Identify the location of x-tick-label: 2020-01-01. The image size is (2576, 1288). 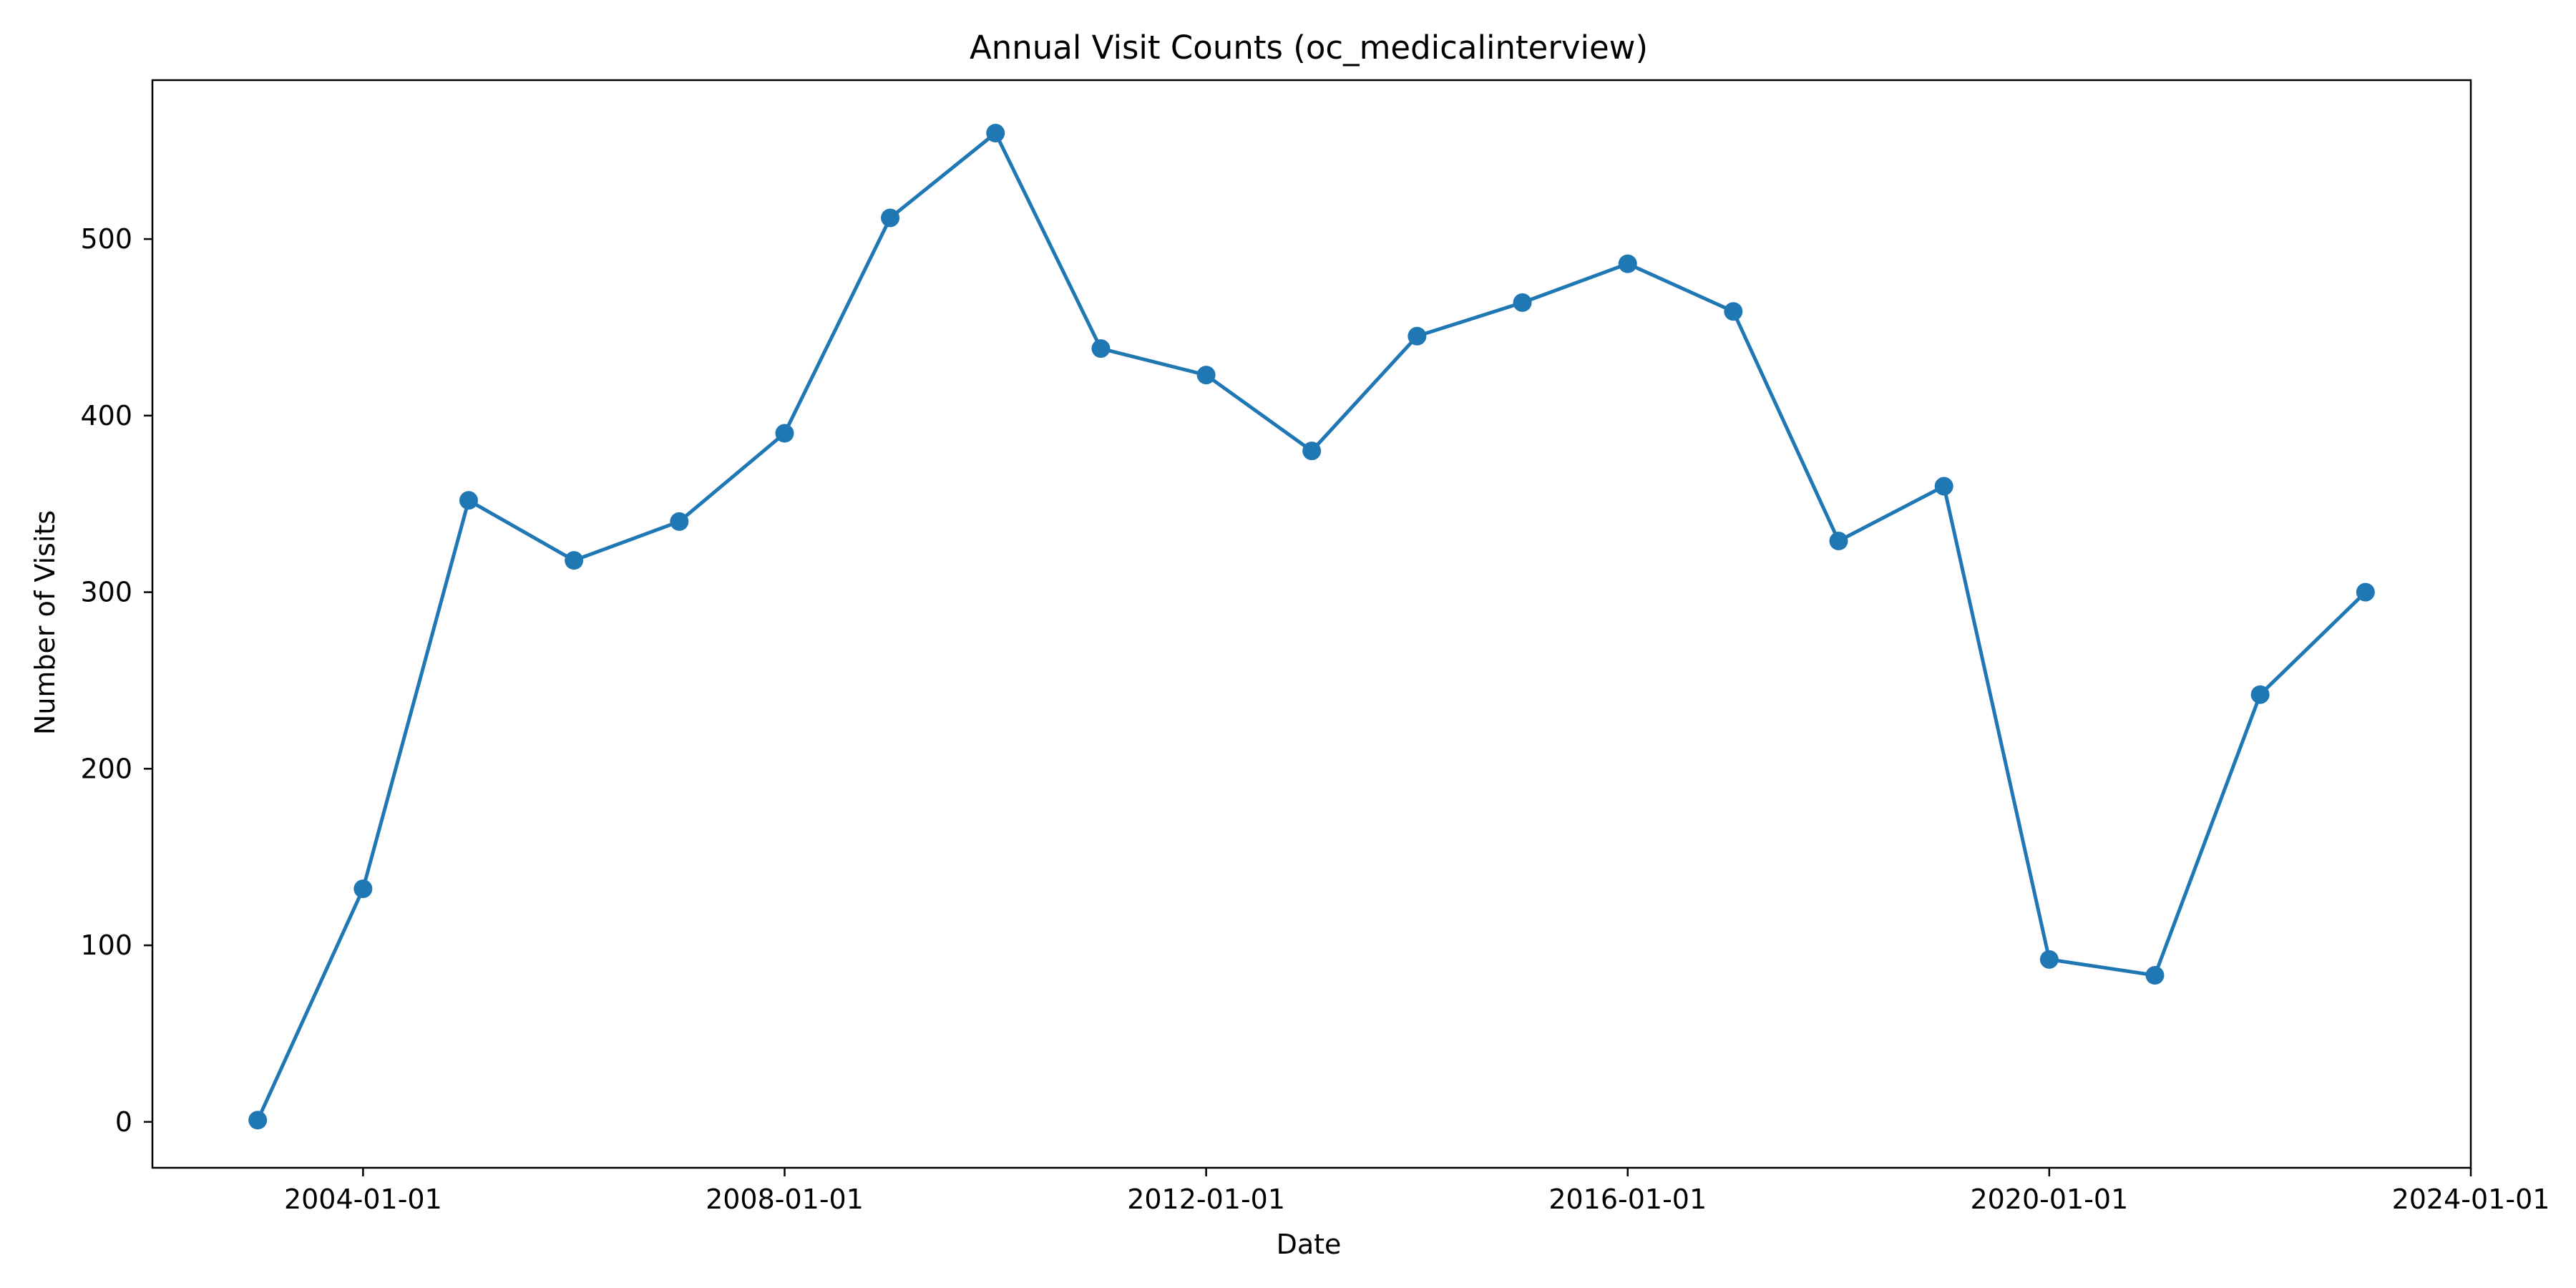
(2049, 1199).